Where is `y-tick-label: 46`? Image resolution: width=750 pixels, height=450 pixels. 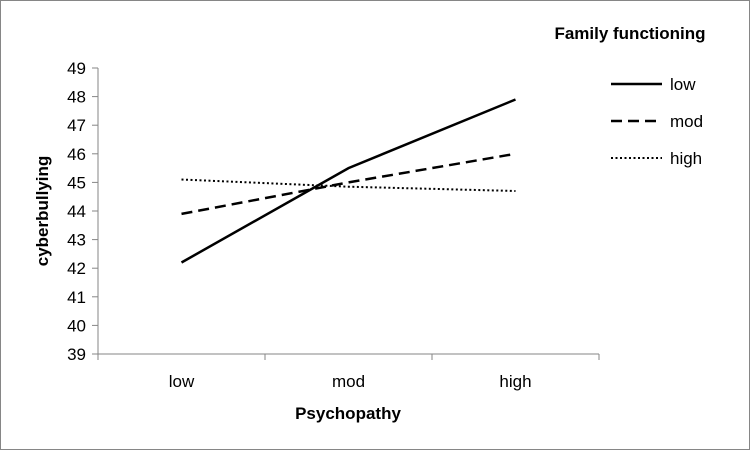
y-tick-label: 46 is located at coordinates (76, 154).